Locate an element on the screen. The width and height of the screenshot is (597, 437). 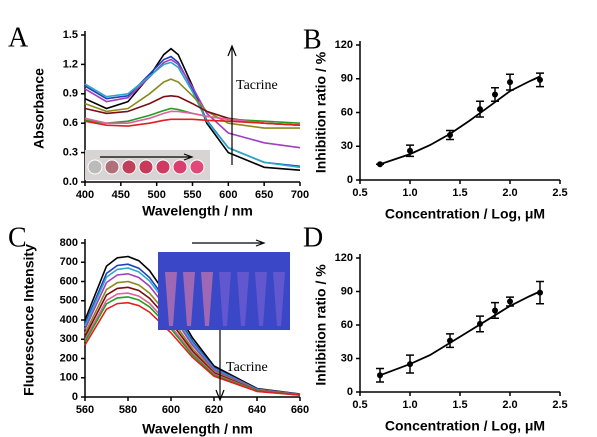
y-tick-label: 1.5 is located at coordinates (70, 35).